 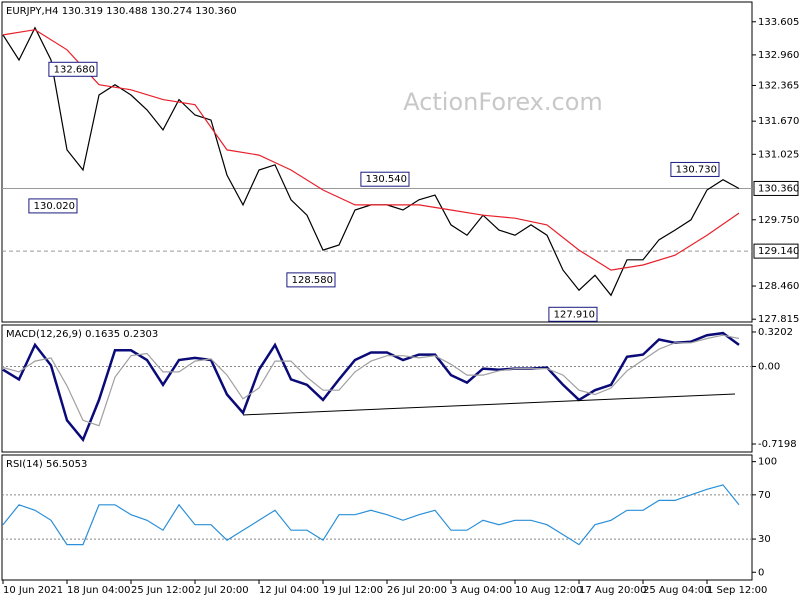 I want to click on annotation-label: 130.020, so click(x=54, y=206).